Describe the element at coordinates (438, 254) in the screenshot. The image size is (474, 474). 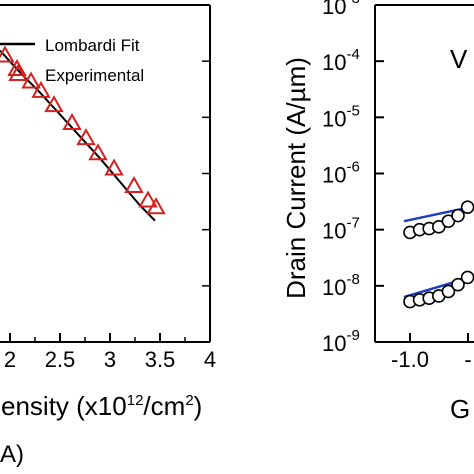
I see `right-series-layer` at that location.